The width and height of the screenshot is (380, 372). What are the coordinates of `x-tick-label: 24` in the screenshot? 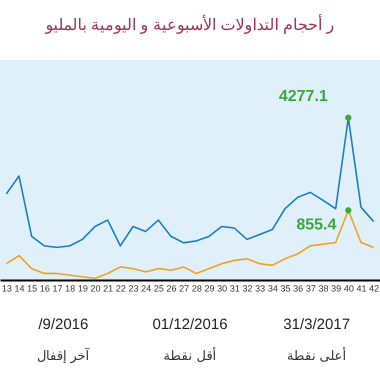 It's located at (146, 289).